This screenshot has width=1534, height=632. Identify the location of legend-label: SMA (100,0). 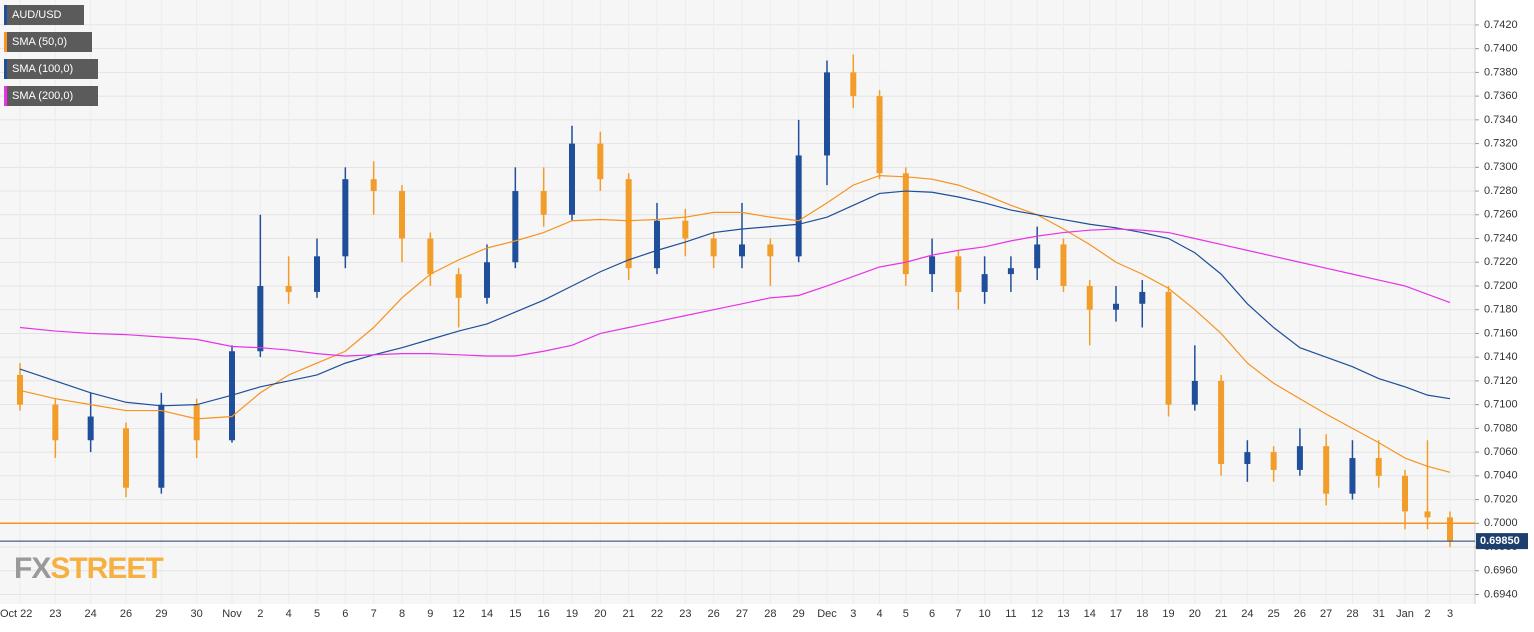
(42, 69).